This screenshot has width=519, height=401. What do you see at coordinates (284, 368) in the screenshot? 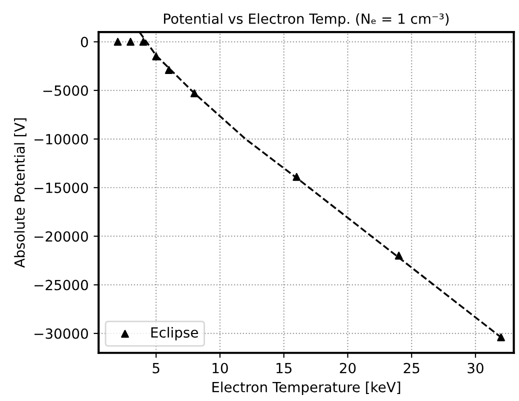
I see `x-tick-label: 15` at bounding box center [284, 368].